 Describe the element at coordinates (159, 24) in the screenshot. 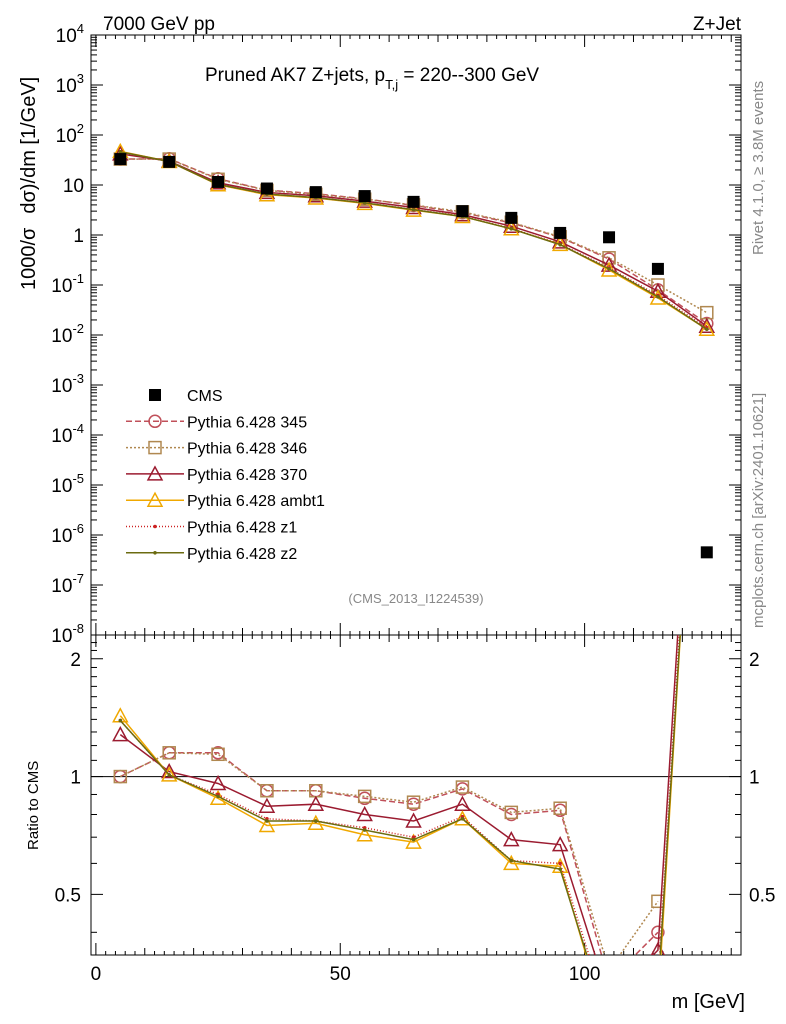

I see `energy-label: 7000 GeV pp` at that location.